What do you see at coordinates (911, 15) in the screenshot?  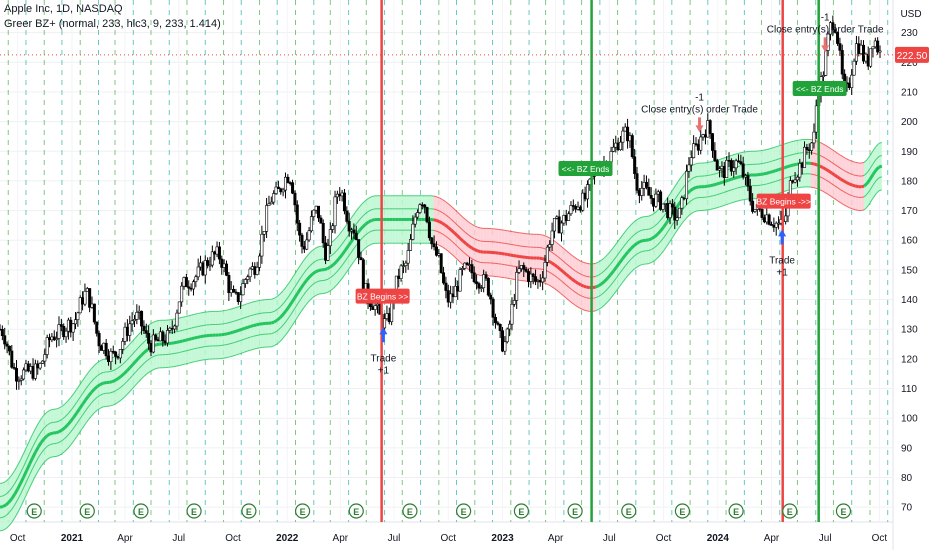 I see `currency-button: USD` at bounding box center [911, 15].